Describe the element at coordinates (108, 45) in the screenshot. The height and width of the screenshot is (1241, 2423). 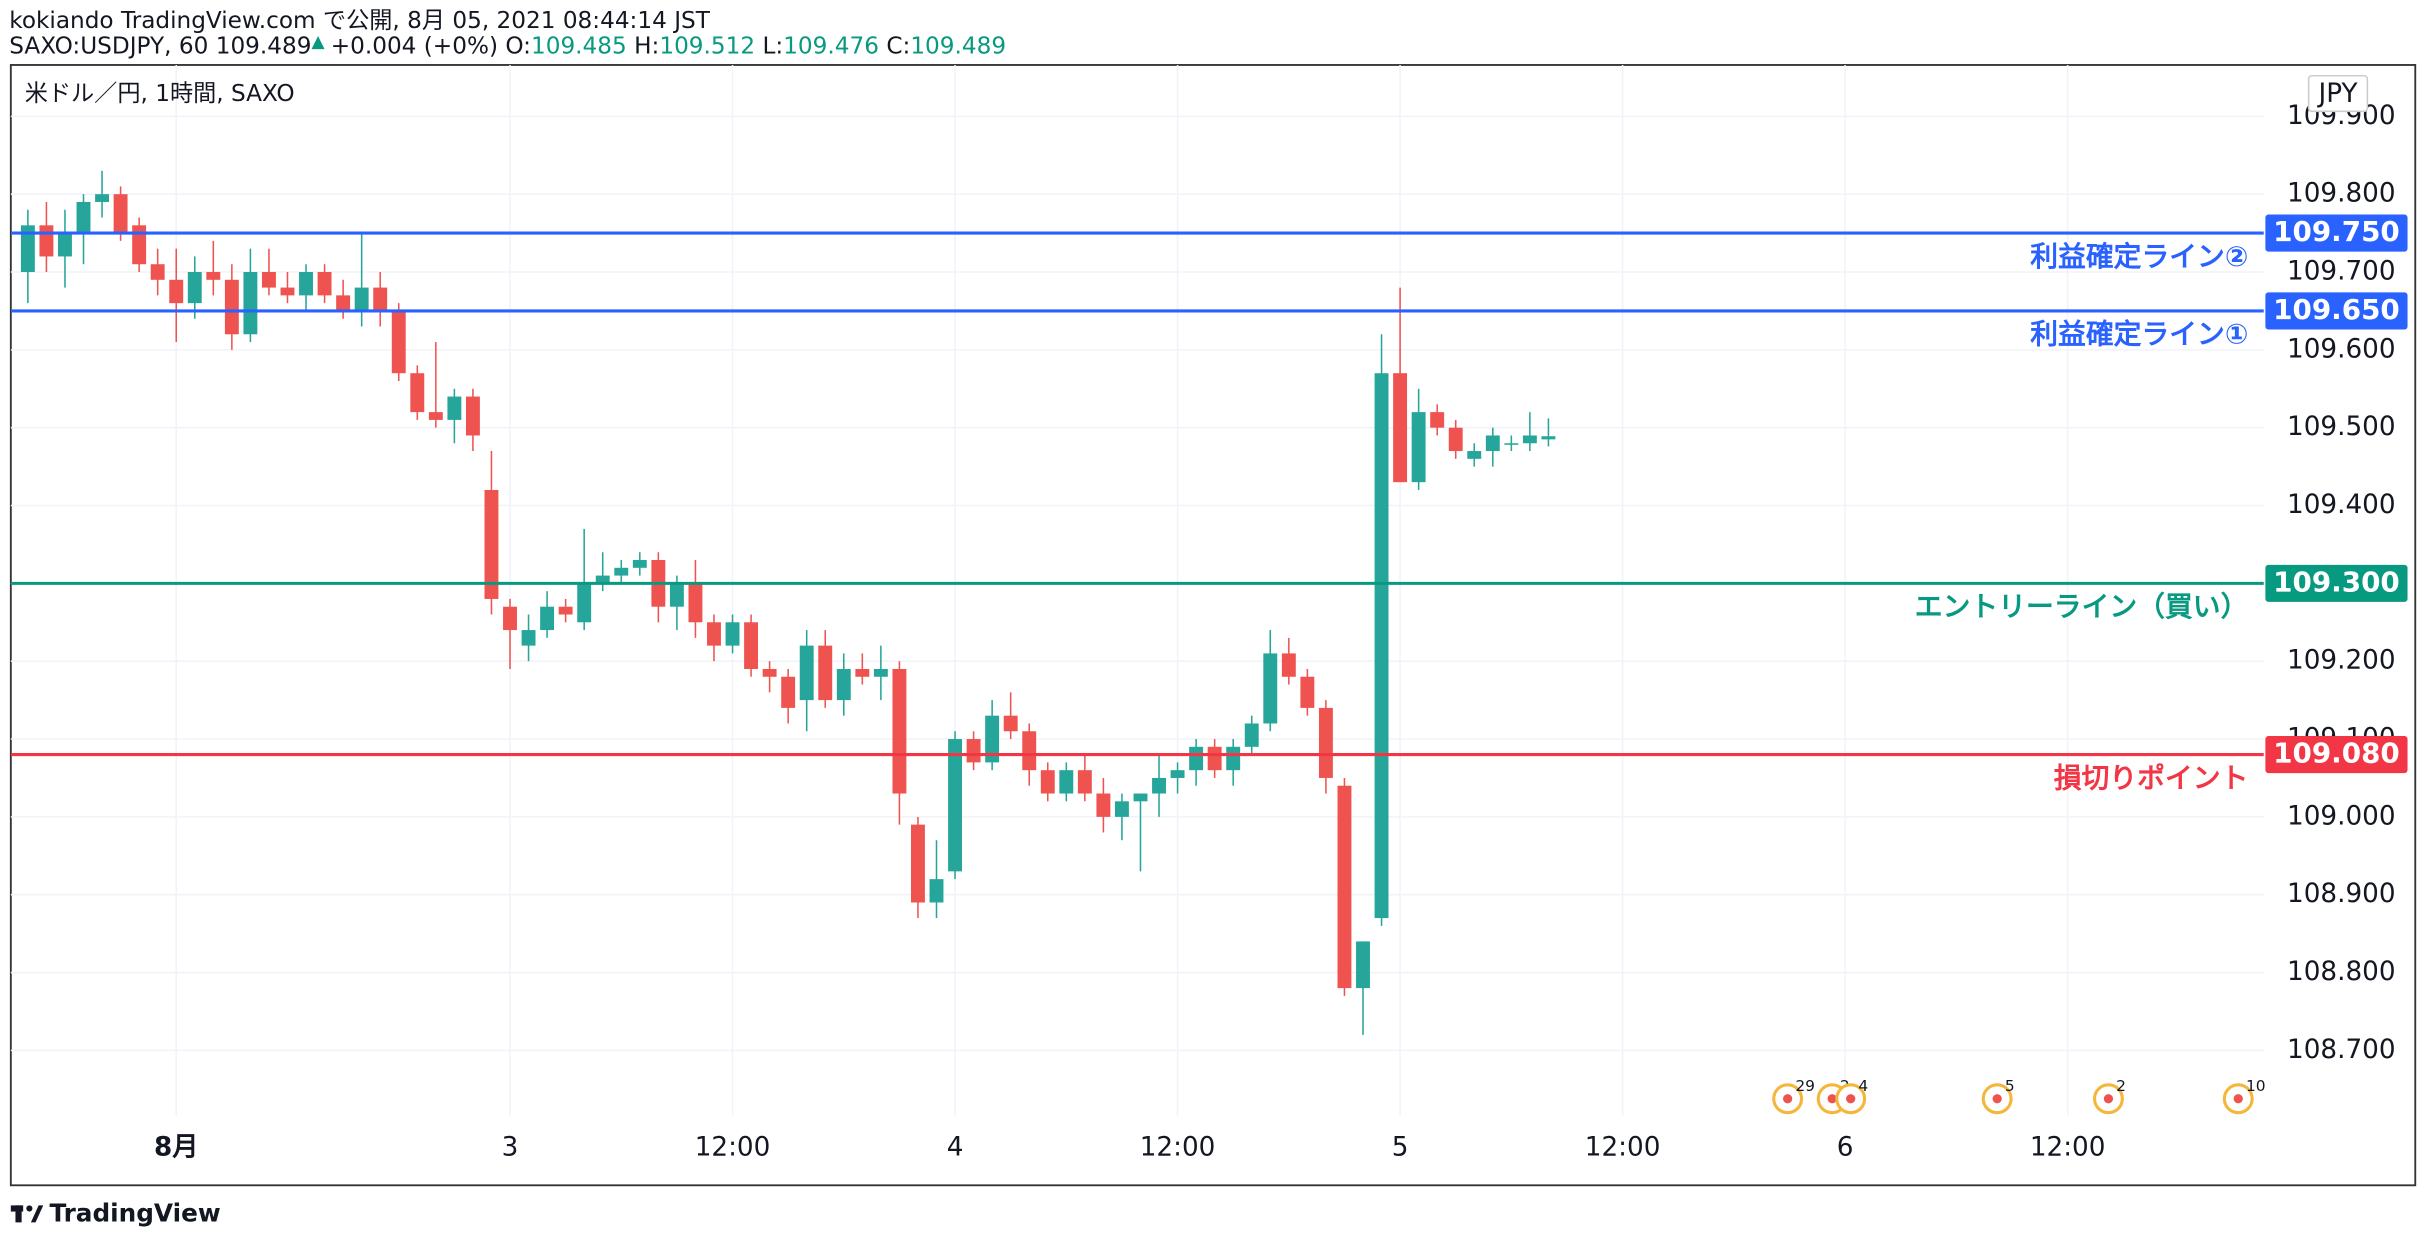
I see `symbol: SAXO:USDJPY, 60` at that location.